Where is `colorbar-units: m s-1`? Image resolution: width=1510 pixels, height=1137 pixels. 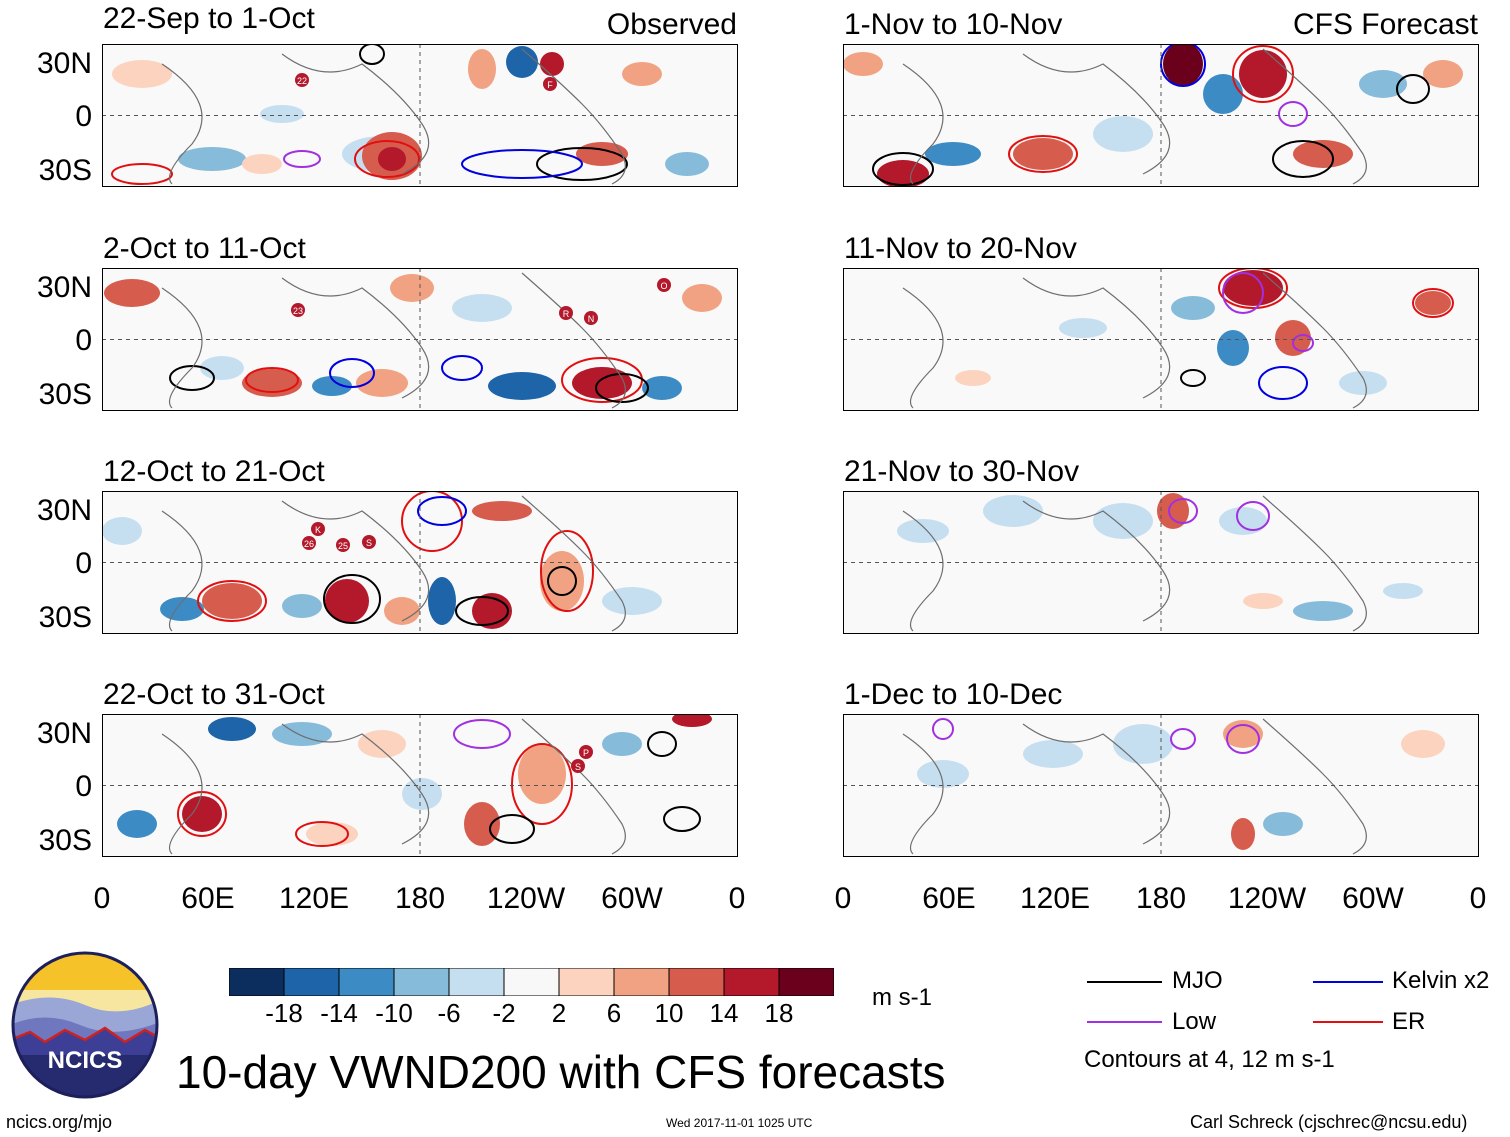 colorbar-units: m s-1 is located at coordinates (902, 997).